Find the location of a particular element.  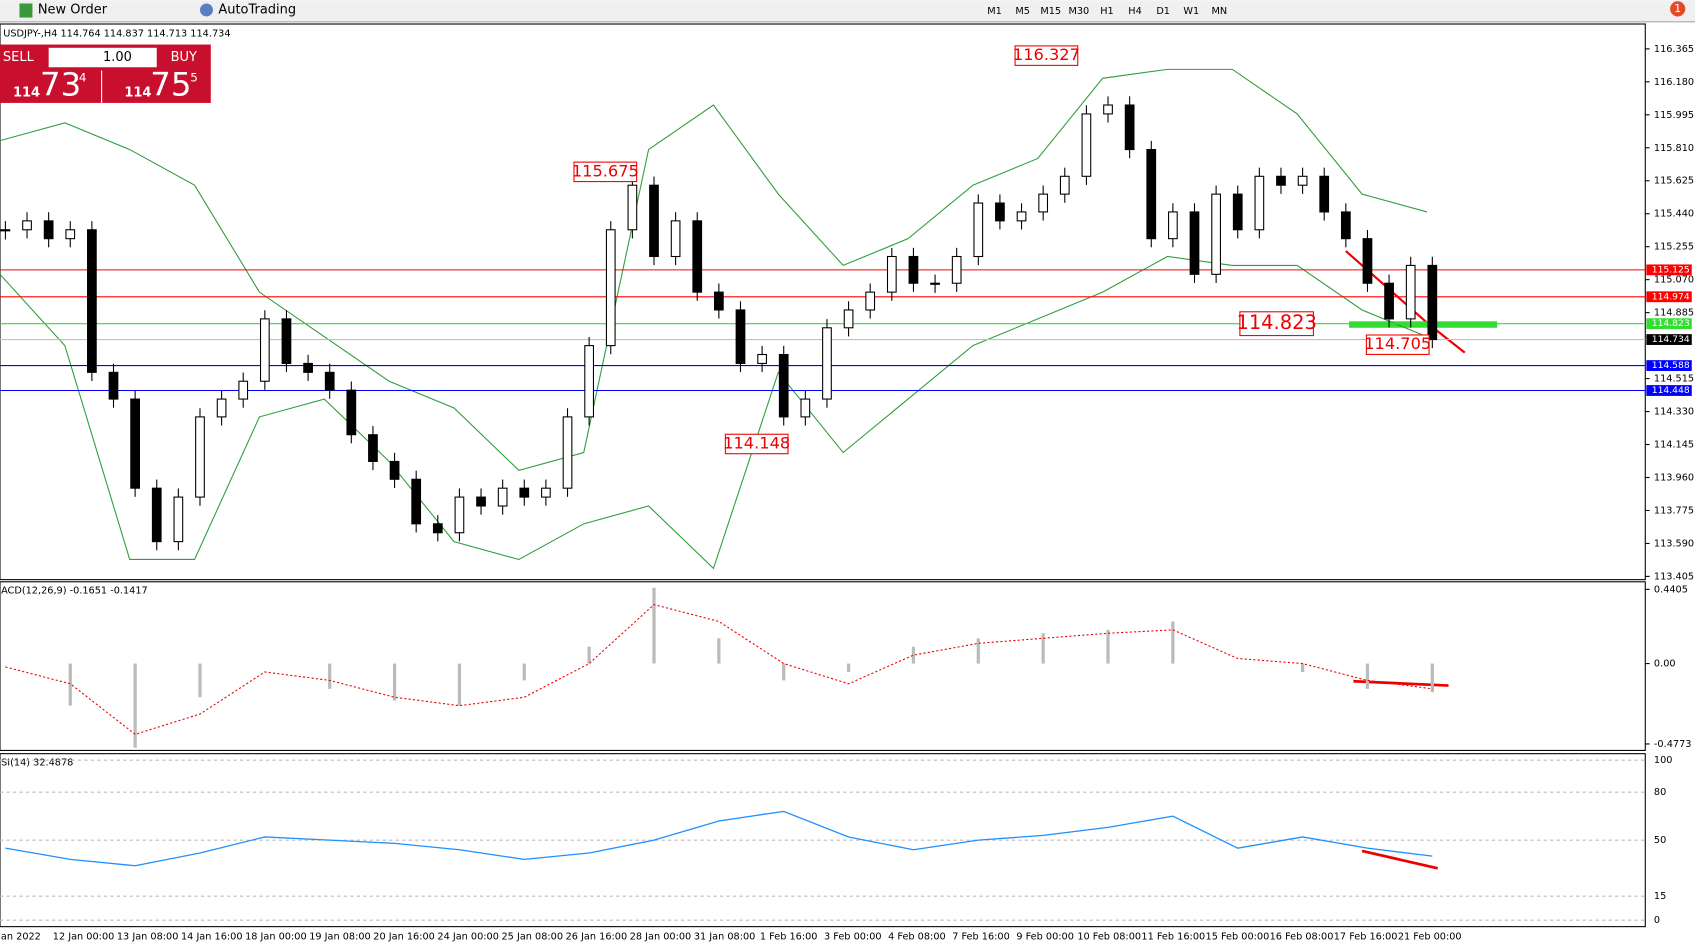

price-tag-label: 115.125 is located at coordinates (1671, 269).